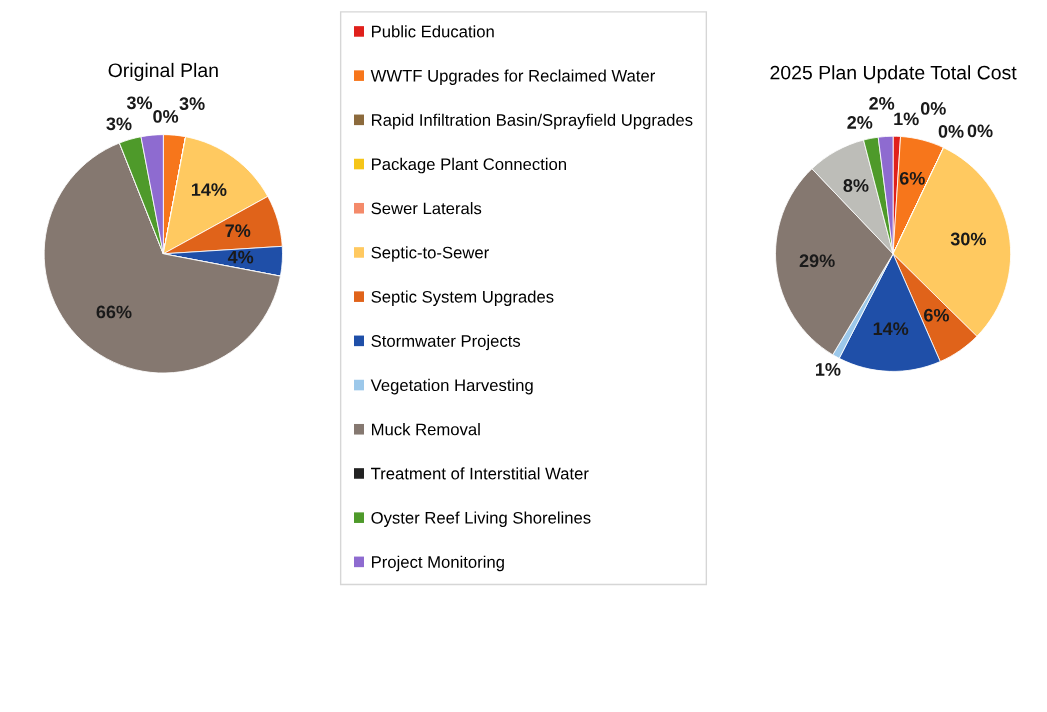 This screenshot has width=1047, height=712. I want to click on data-label: 7%, so click(238, 231).